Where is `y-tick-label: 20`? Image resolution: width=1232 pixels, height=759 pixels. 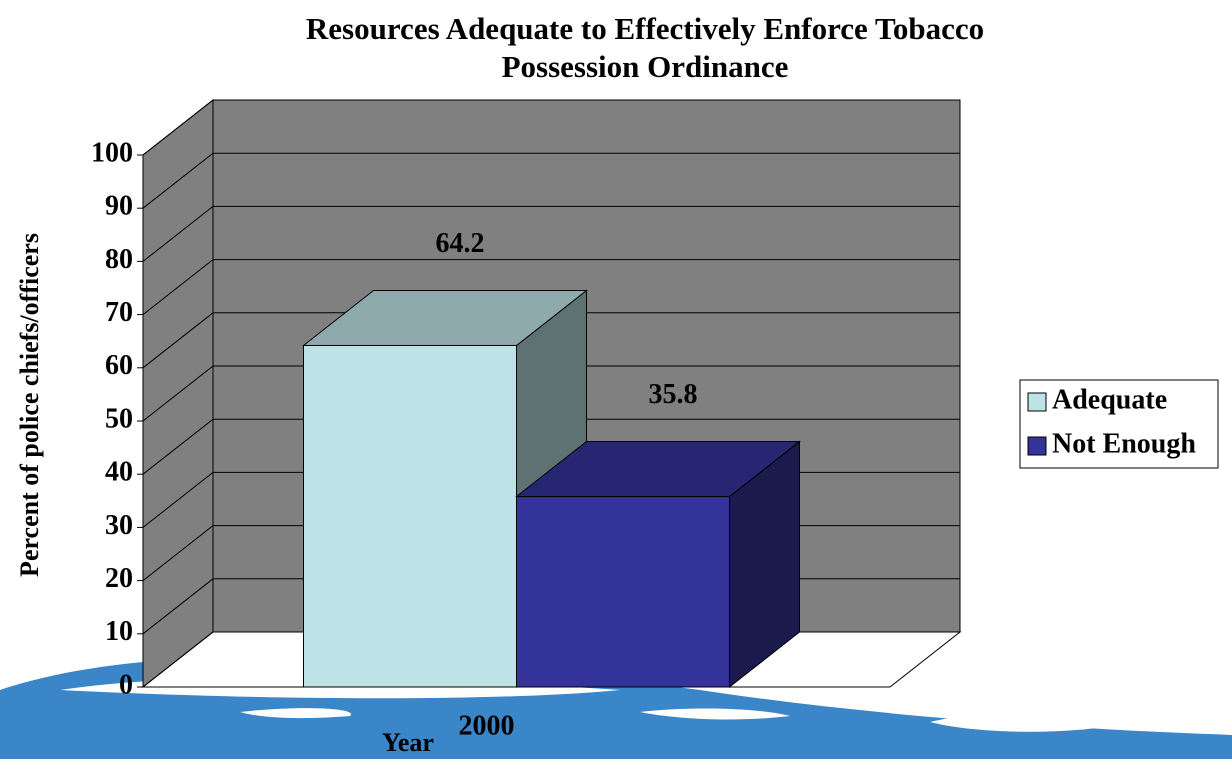
y-tick-label: 20 is located at coordinates (119, 578).